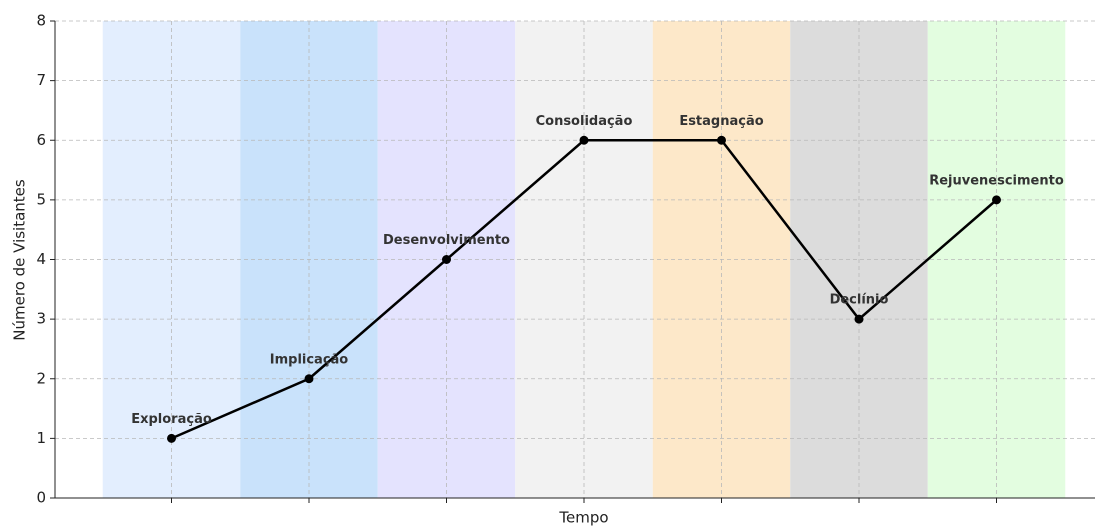  What do you see at coordinates (41, 199) in the screenshot?
I see `y-tick-label: 5` at bounding box center [41, 199].